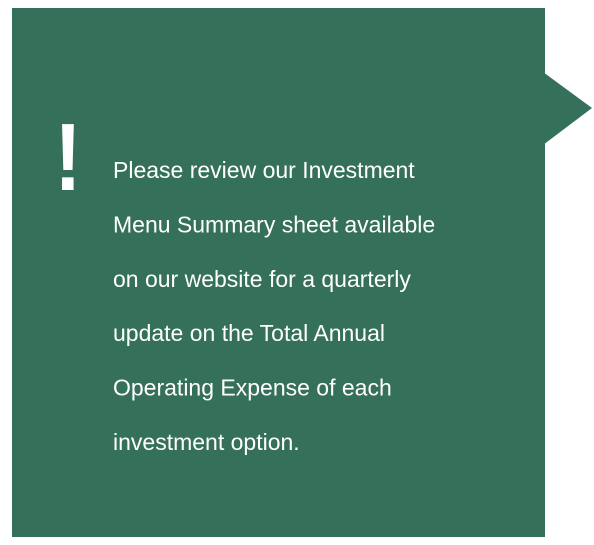  Describe the element at coordinates (274, 224) in the screenshot. I see `text-line: Menu Summary sheet available` at that location.